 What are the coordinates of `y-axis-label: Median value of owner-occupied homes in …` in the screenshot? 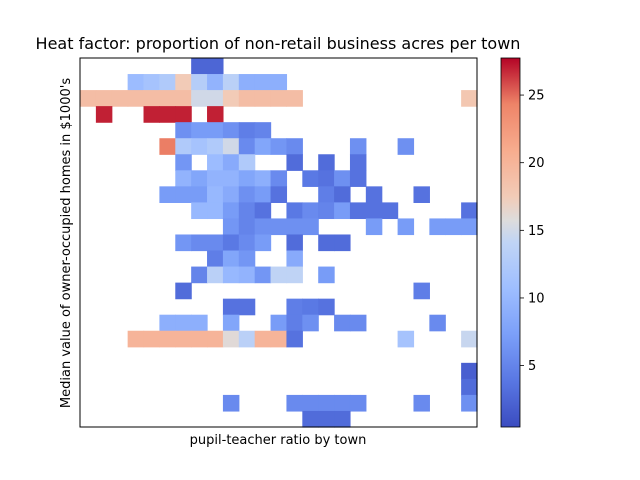 It's located at (66, 243).